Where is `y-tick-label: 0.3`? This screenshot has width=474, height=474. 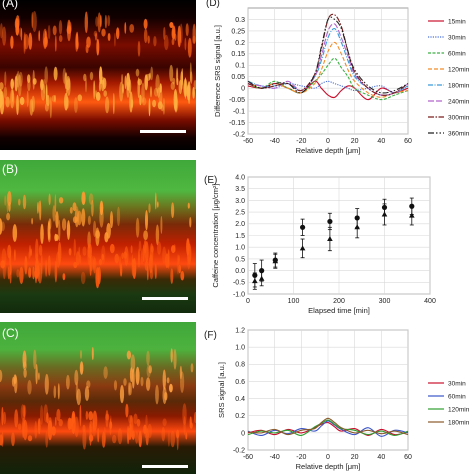
y-tick-label: 0.3 is located at coordinates (240, 20).